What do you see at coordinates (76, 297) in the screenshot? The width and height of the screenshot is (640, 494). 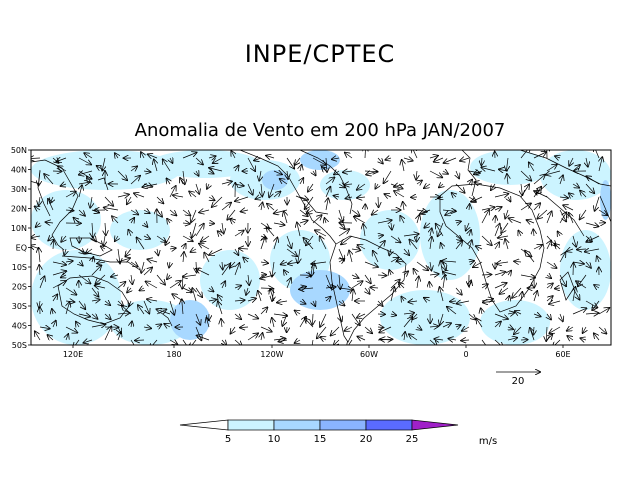 I see `anomaly-shading` at bounding box center [76, 297].